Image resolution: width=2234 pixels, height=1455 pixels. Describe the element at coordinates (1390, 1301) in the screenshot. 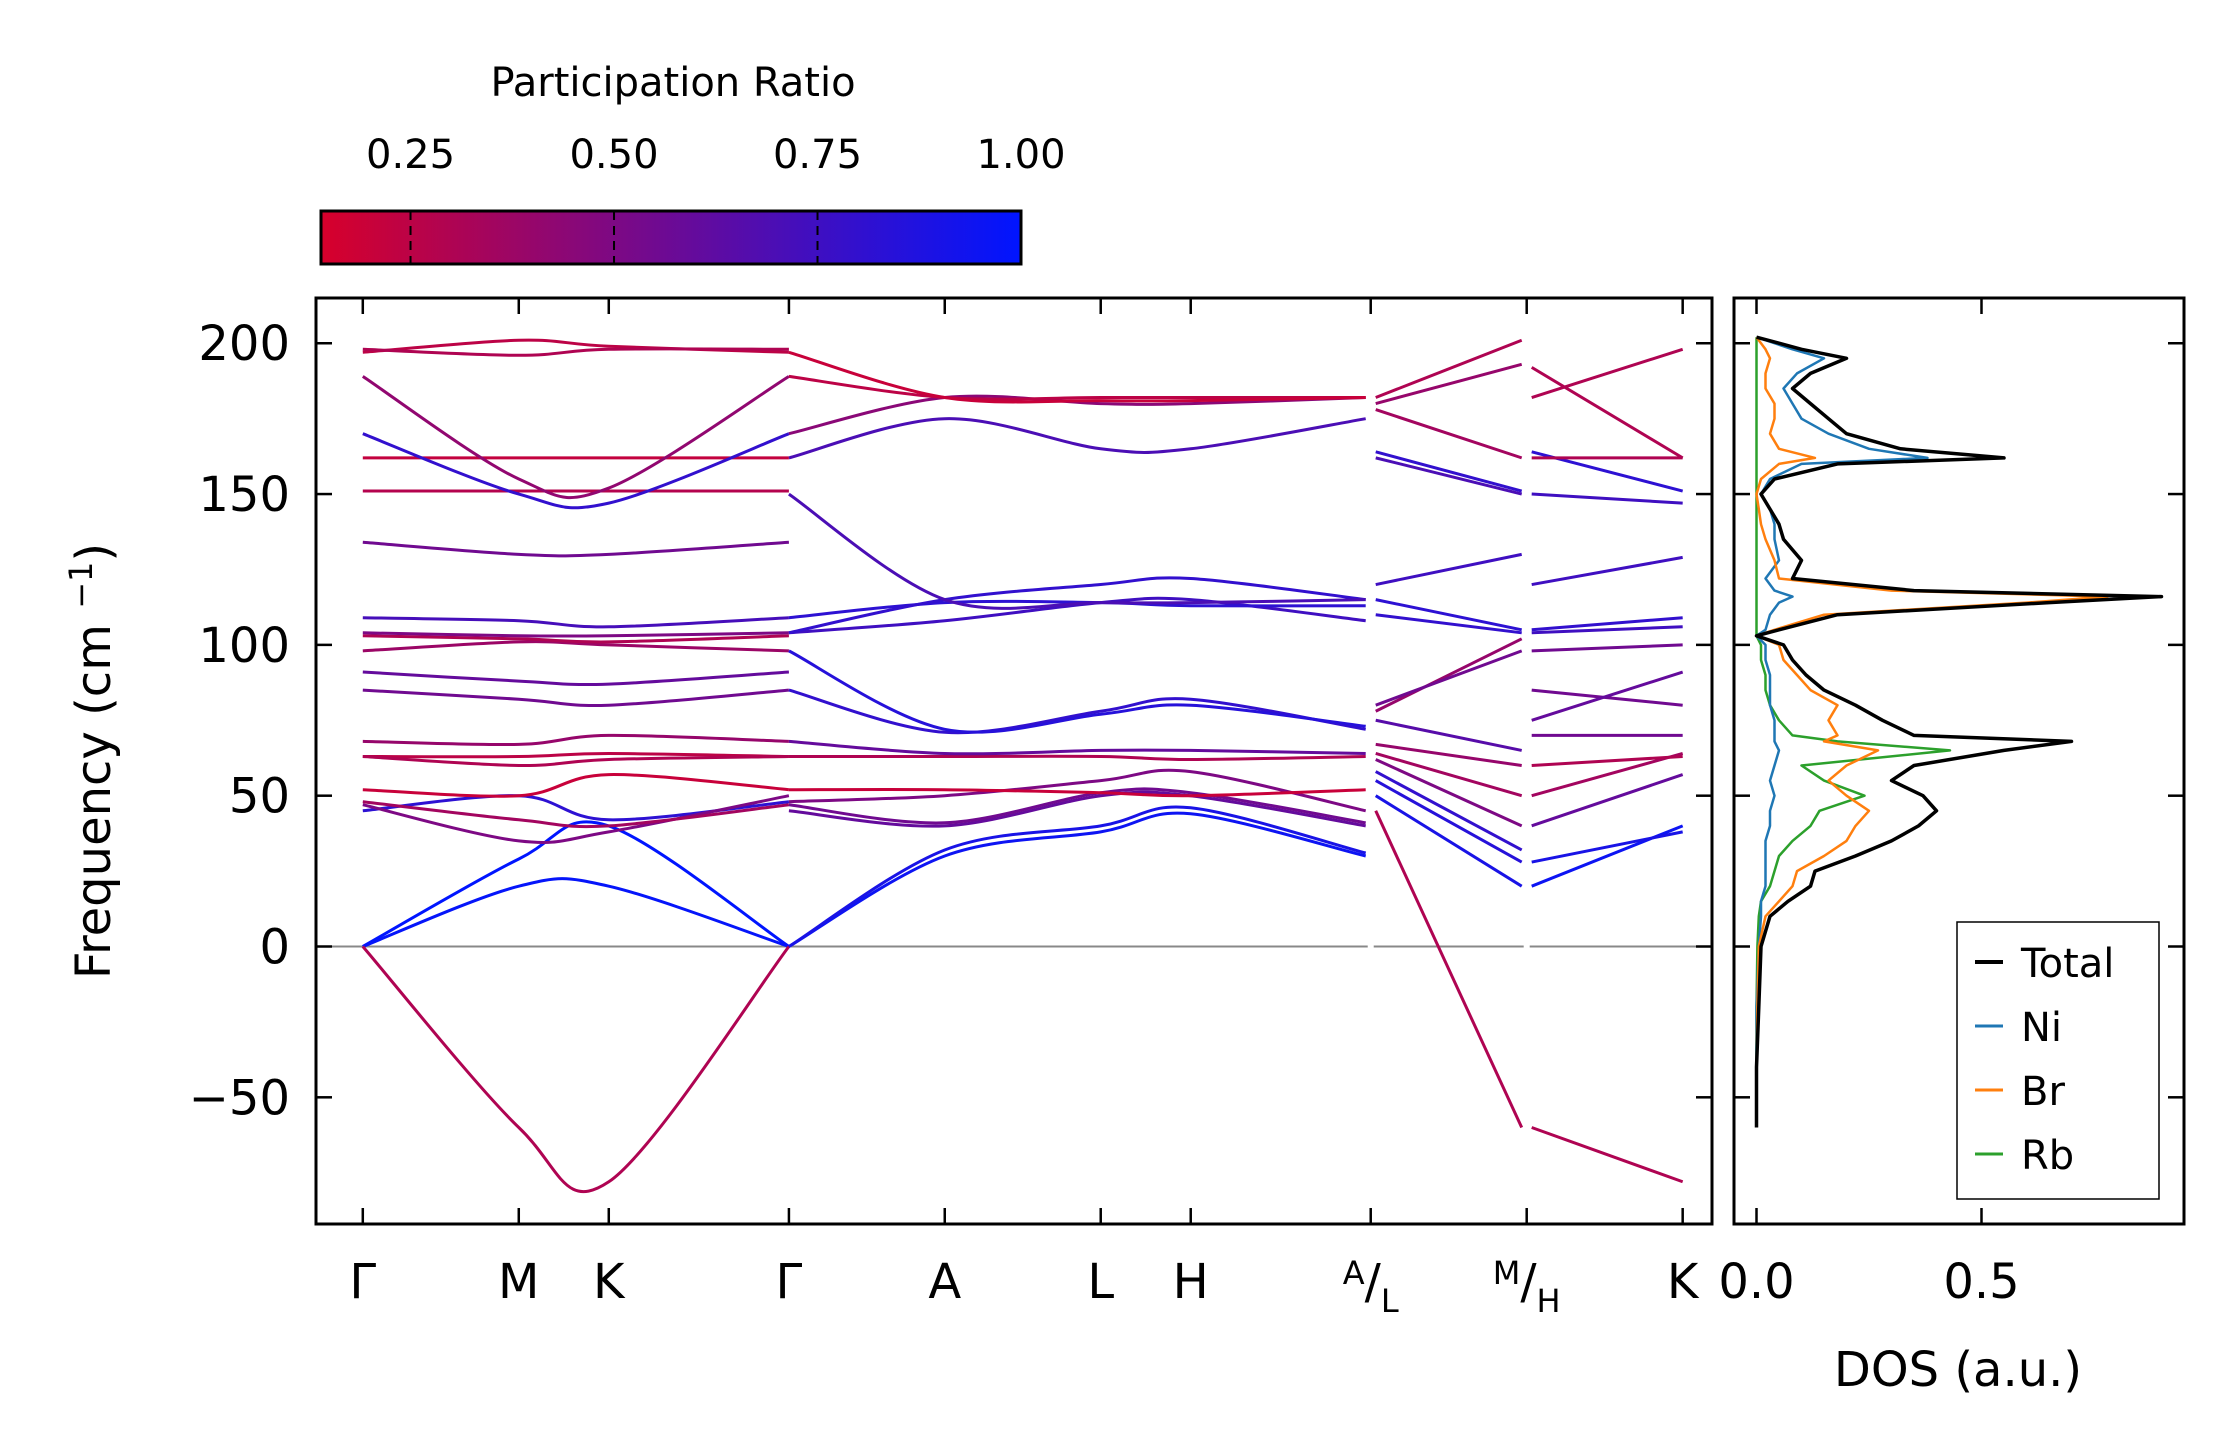

I see `x-tick-label-sub: L` at that location.